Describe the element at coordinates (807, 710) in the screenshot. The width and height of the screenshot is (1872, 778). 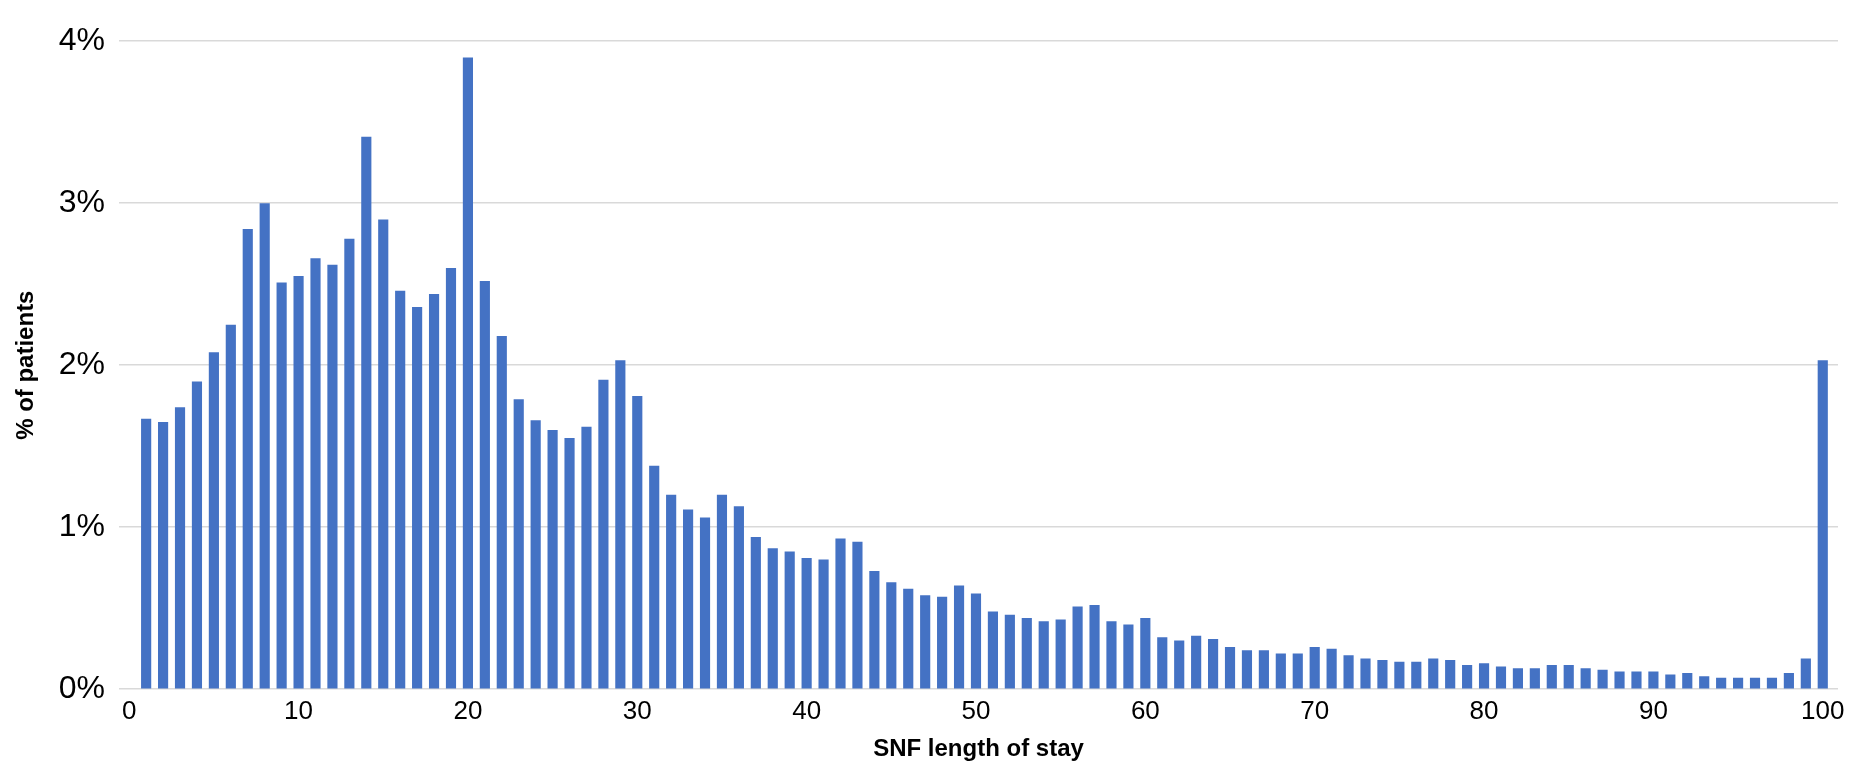
I see `x-tick-label: 40` at that location.